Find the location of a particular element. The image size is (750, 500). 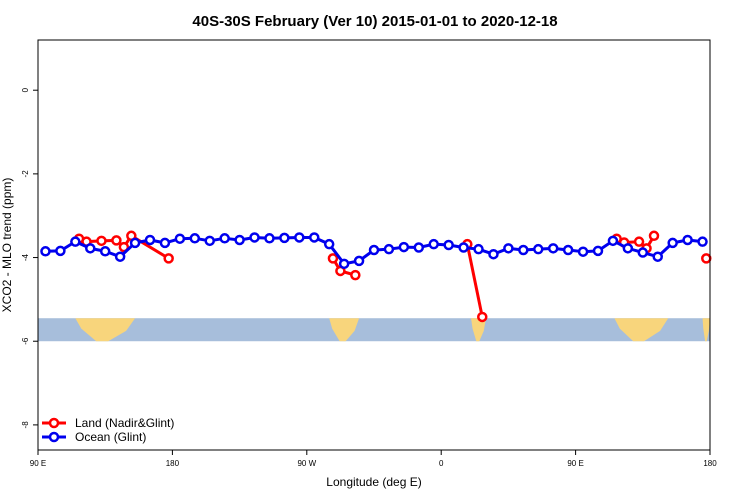

x-axis-label: Longitude (deg E) is located at coordinates (373, 482).